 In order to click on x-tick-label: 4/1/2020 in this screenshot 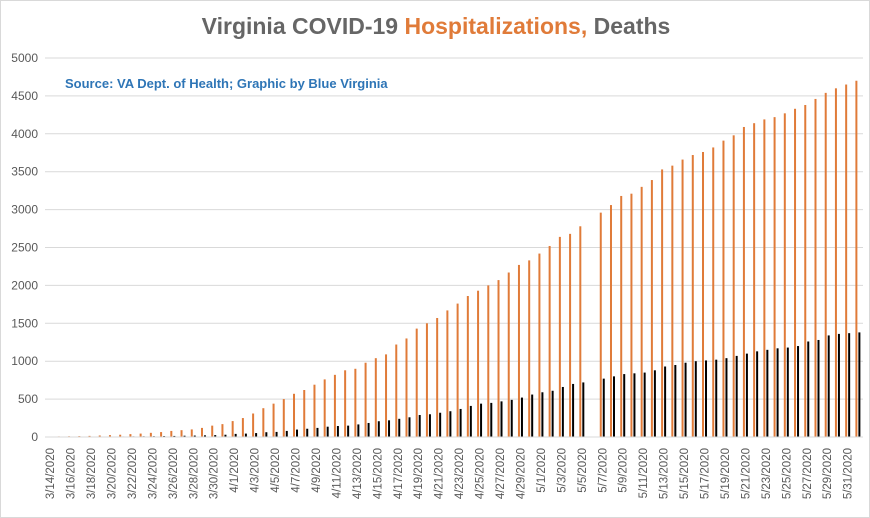, I will do `click(235, 470)`.